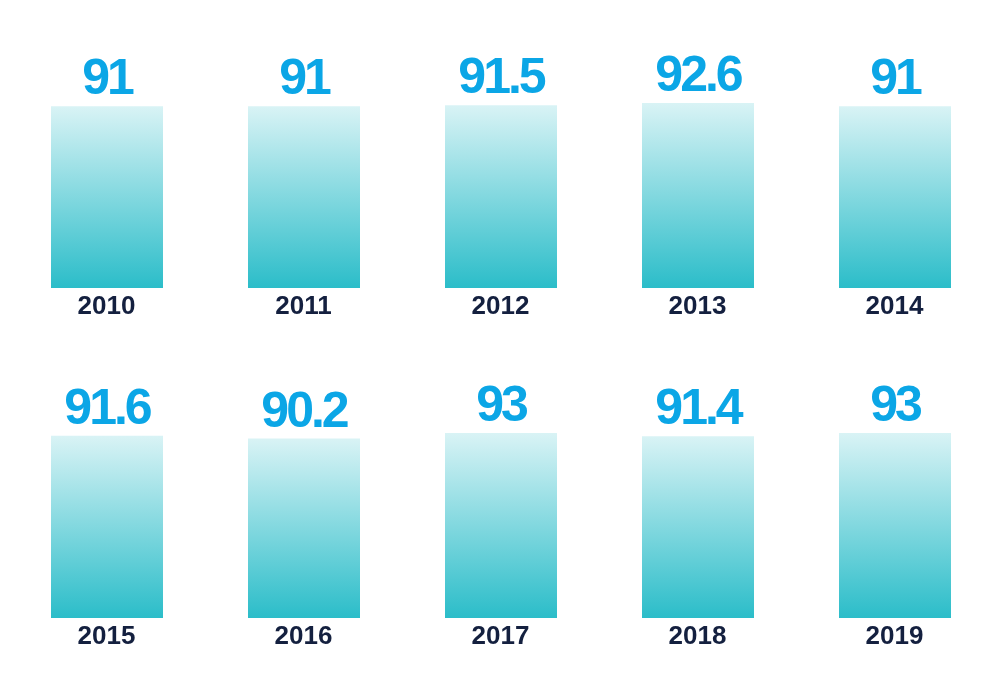 The image size is (1001, 688). Describe the element at coordinates (107, 406) in the screenshot. I see `data-label: 91.6` at that location.